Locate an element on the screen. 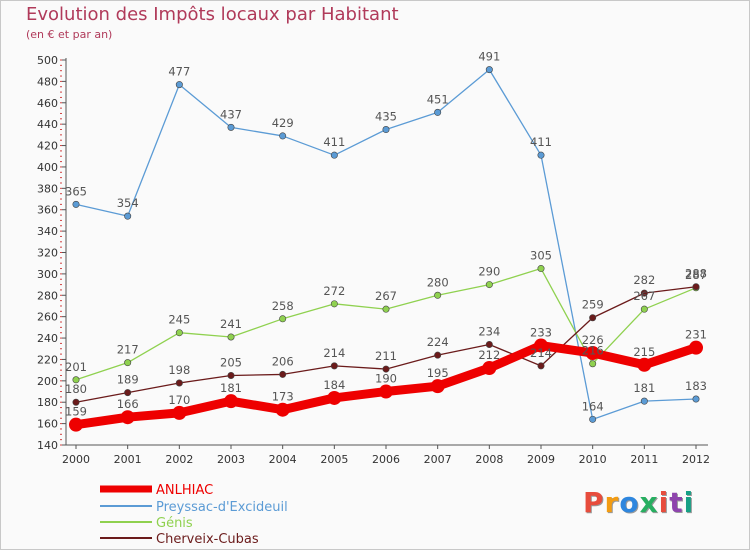 This screenshot has width=750, height=550. data-label: 241 is located at coordinates (231, 324).